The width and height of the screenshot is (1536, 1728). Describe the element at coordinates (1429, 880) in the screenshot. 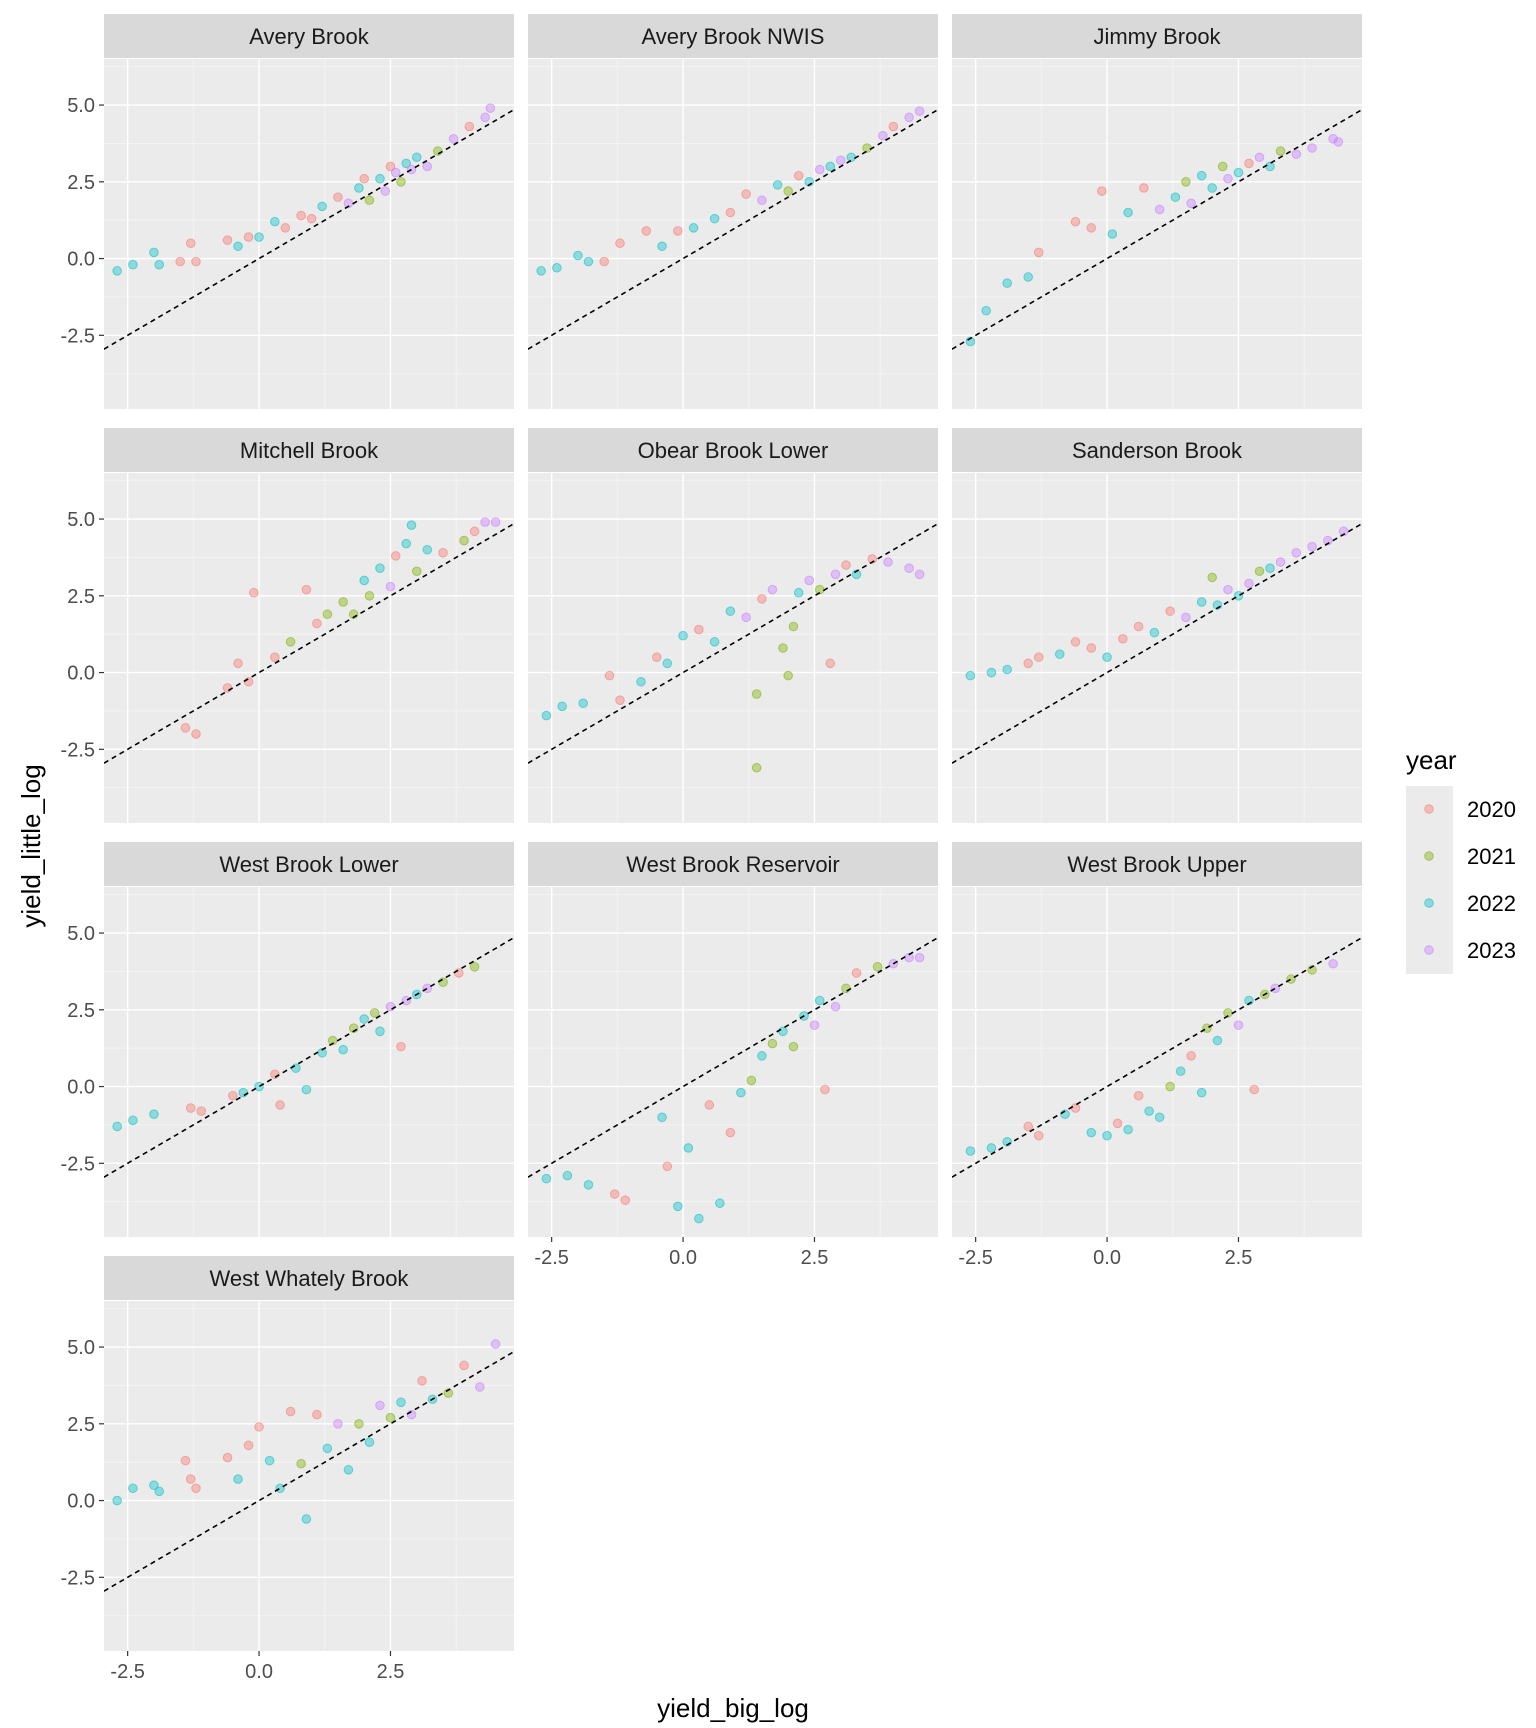

I see `legend-key-background` at that location.